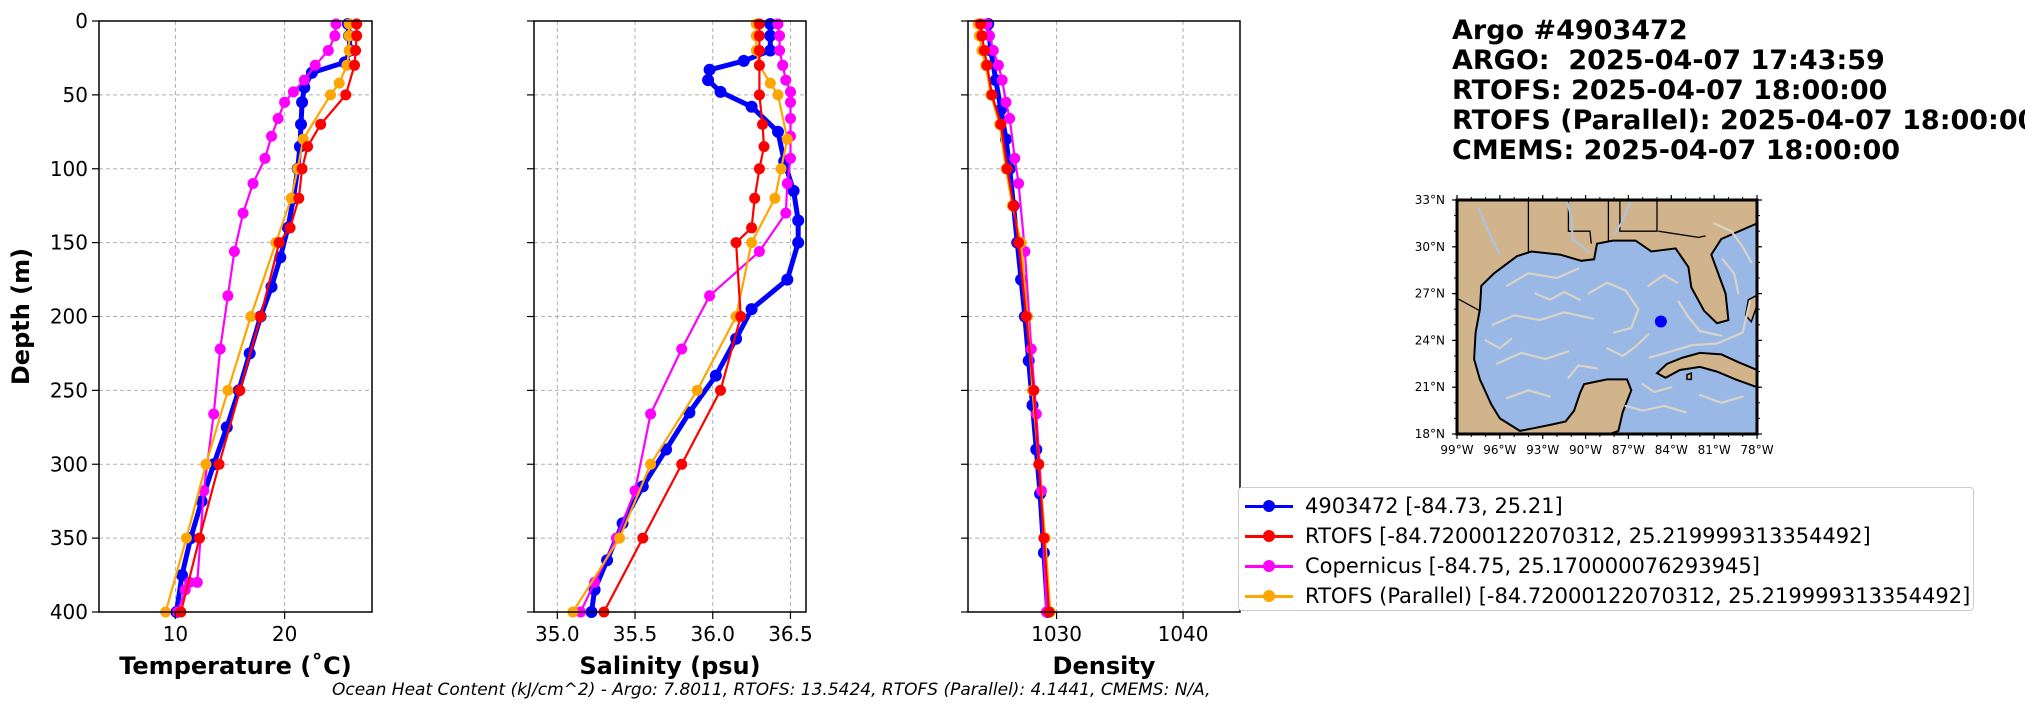 This screenshot has width=2025, height=712. I want to click on map-lon-label: 99°W, so click(1456, 450).